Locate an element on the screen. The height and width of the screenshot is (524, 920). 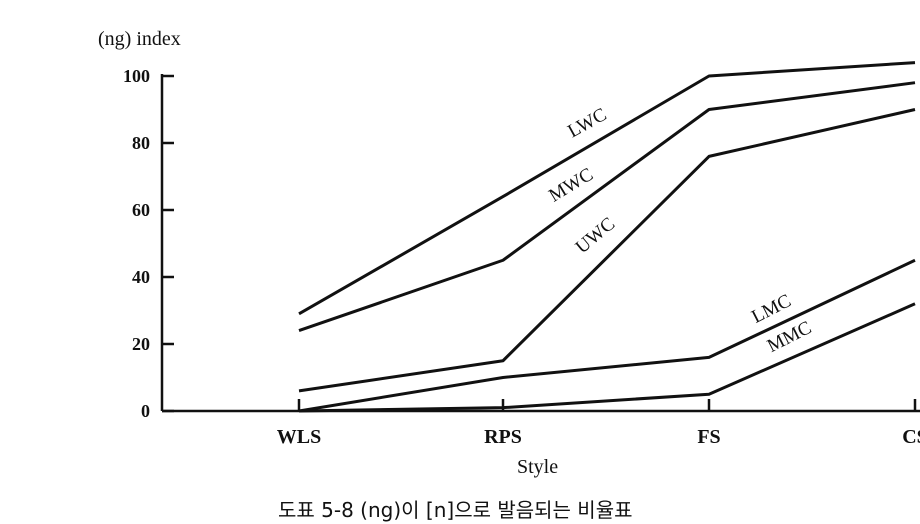
x-tick-label-cs: CS is located at coordinates (911, 437).